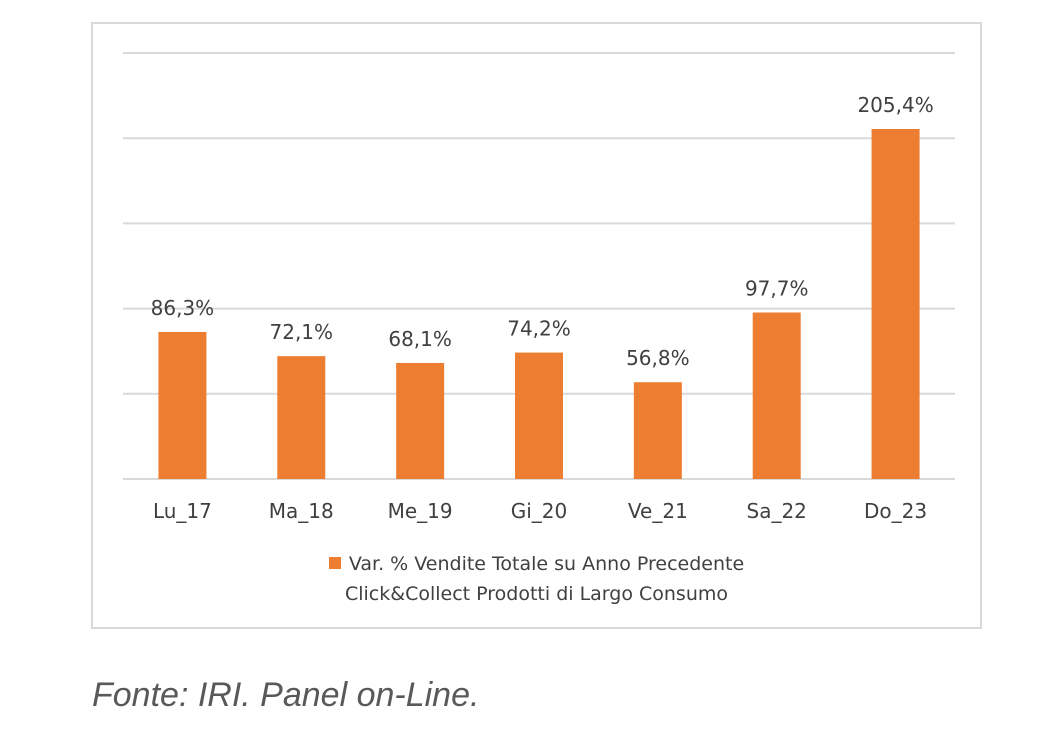 The width and height of the screenshot is (1061, 746). Describe the element at coordinates (658, 511) in the screenshot. I see `x-tick-label-Ve_21: Ve_21` at that location.